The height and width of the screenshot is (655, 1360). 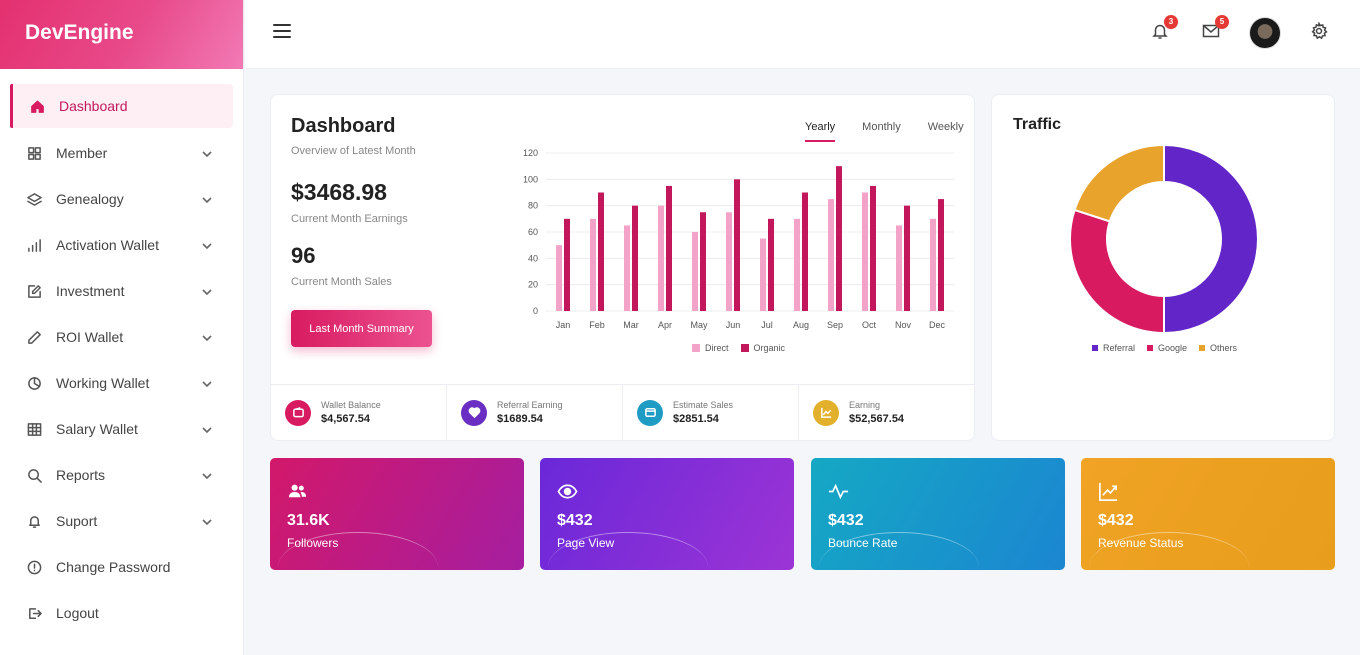 I want to click on sidebar-item-investment: Investment, so click(x=121, y=291).